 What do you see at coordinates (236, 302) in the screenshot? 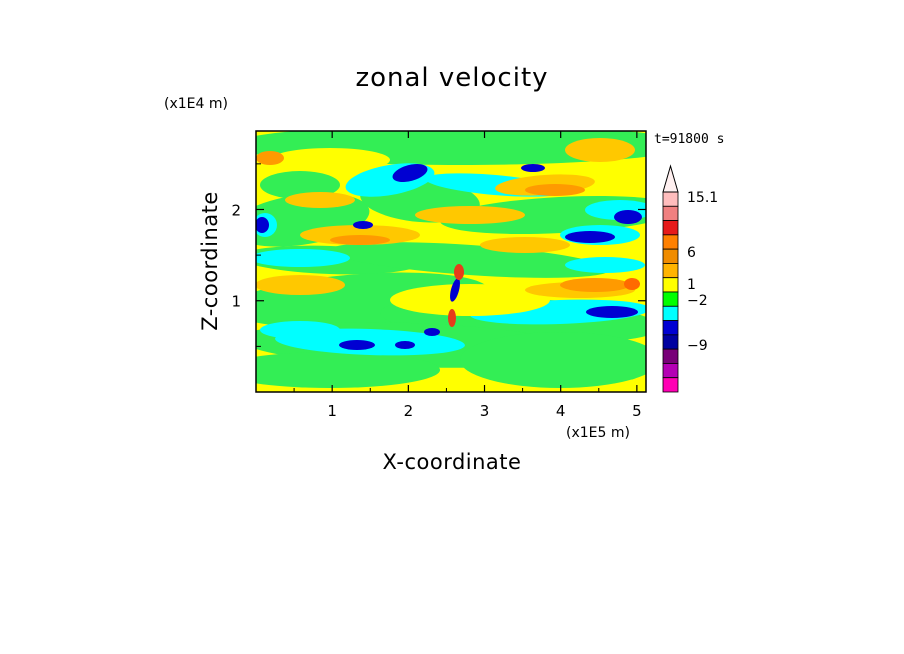
I see `y-tick-label: 1` at bounding box center [236, 302].